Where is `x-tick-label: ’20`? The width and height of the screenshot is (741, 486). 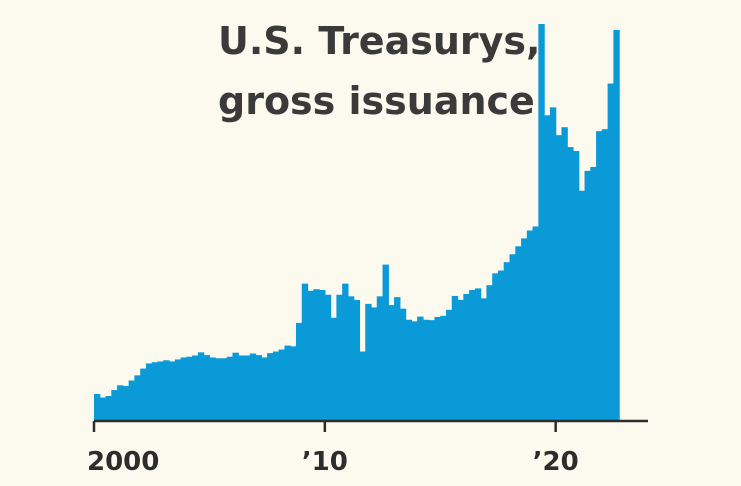
x-tick-label: ’20 is located at coordinates (556, 462).